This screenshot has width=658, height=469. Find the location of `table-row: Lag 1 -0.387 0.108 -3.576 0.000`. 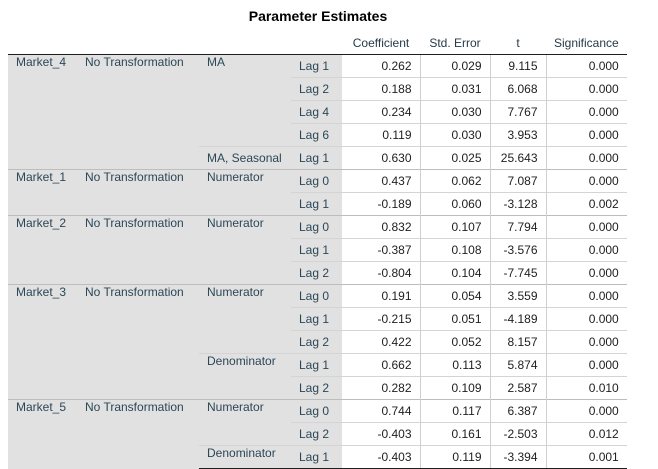

table-row: Lag 1 -0.387 0.108 -3.576 0.000 is located at coordinates (317, 250).